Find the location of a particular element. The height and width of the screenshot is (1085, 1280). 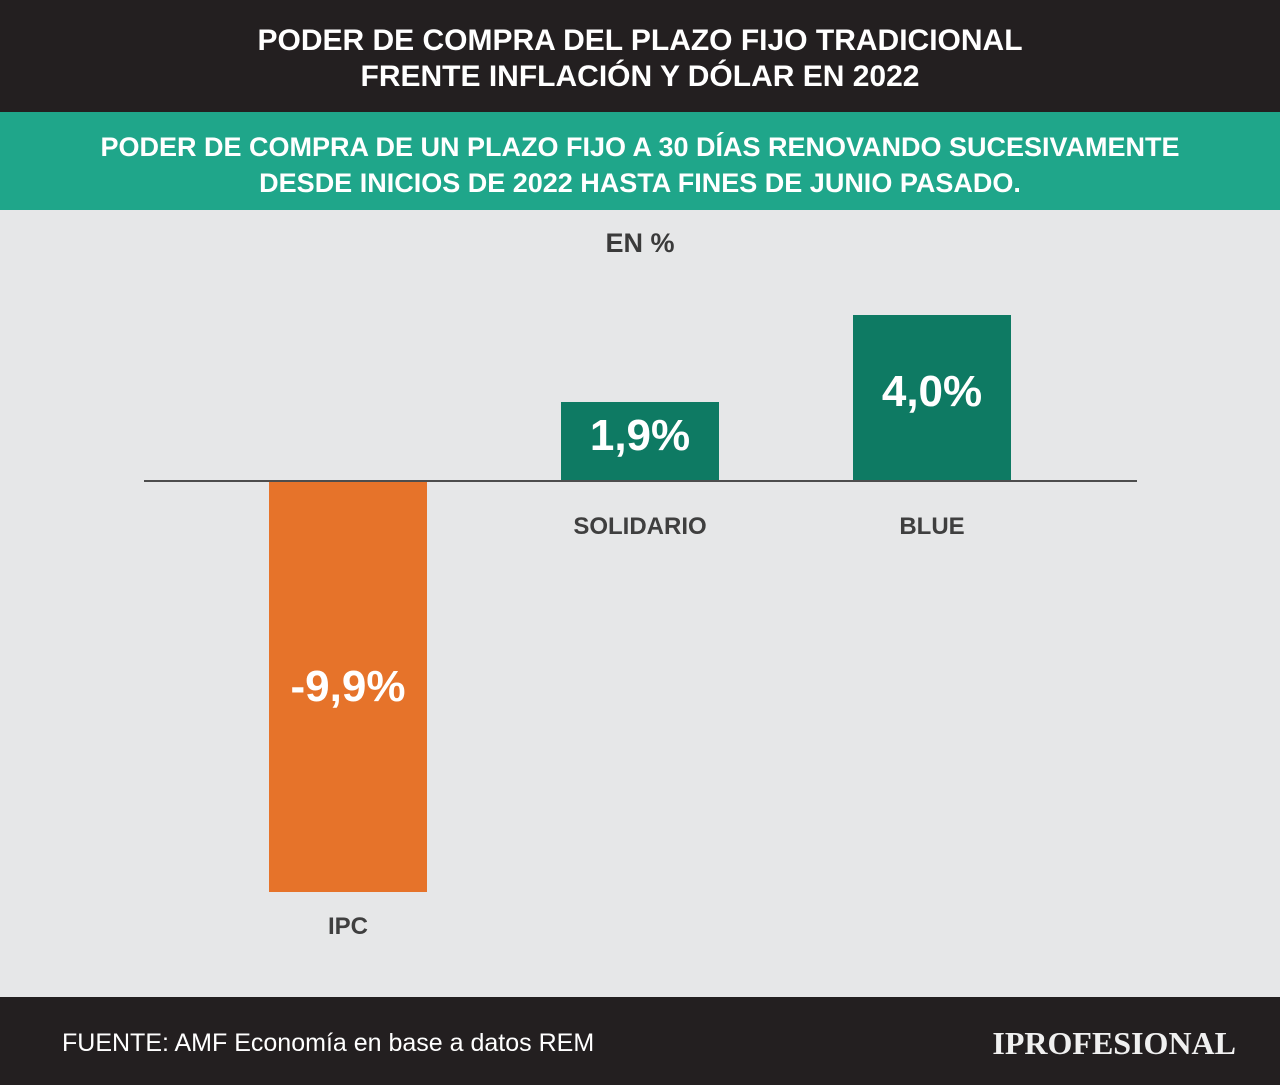

bar-solidario is located at coordinates (640, 442).